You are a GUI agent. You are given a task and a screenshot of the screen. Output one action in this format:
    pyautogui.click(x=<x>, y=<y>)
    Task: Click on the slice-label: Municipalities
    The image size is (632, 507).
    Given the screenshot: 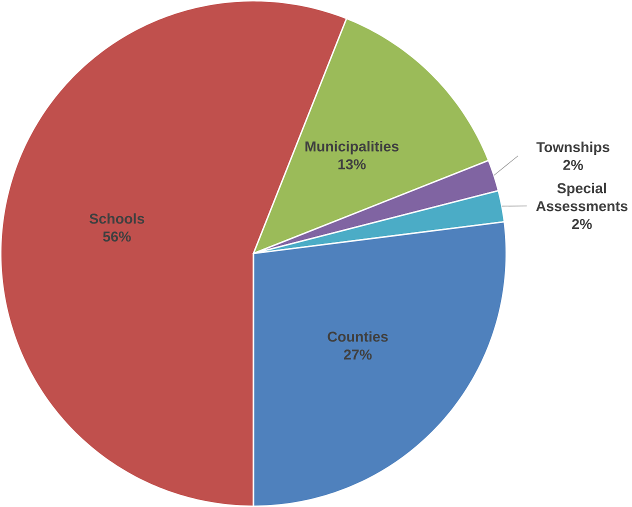 What is the action you would take?
    pyautogui.click(x=352, y=147)
    